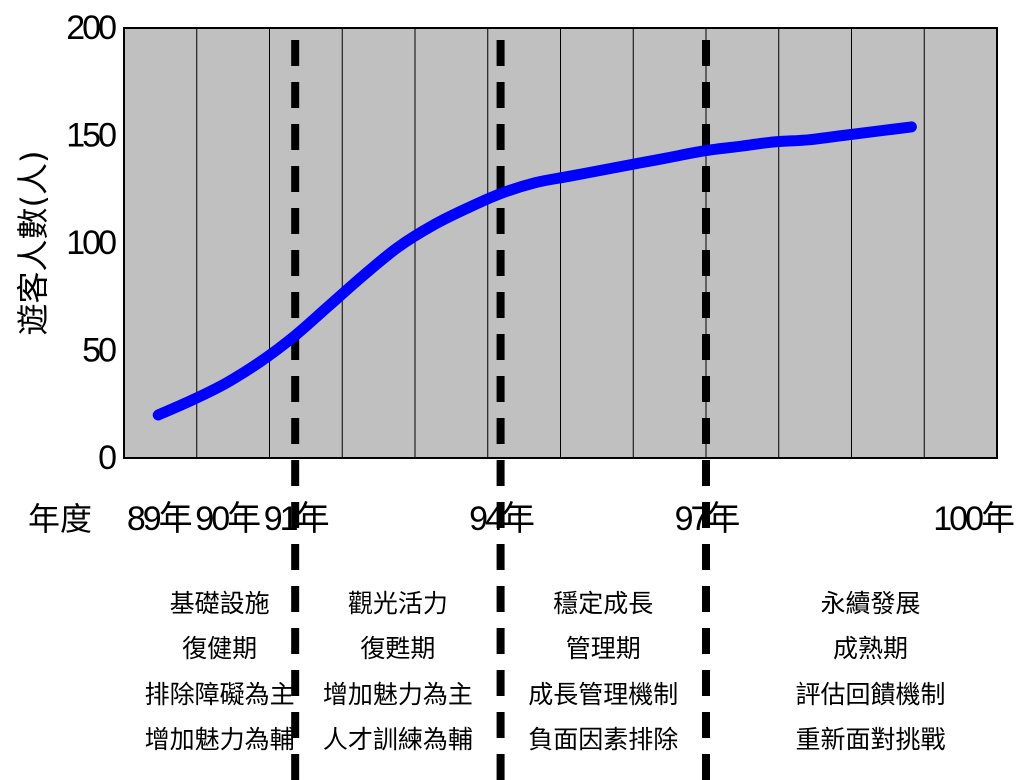  What do you see at coordinates (296, 519) in the screenshot?
I see `x-tick-label: 91年` at bounding box center [296, 519].